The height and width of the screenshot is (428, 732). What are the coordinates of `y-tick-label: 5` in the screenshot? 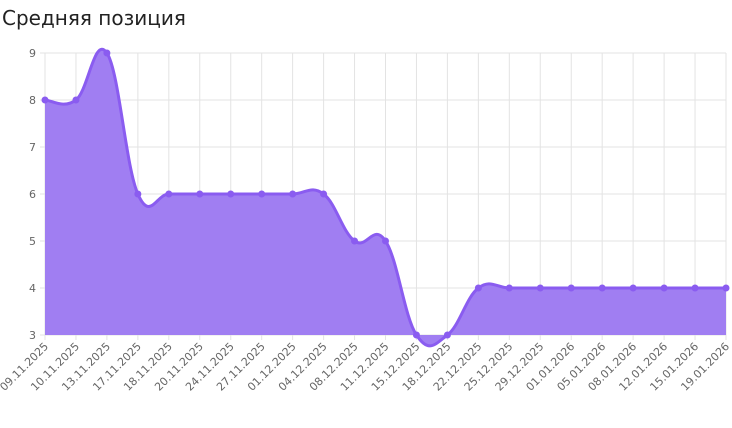 It's located at (32, 241).